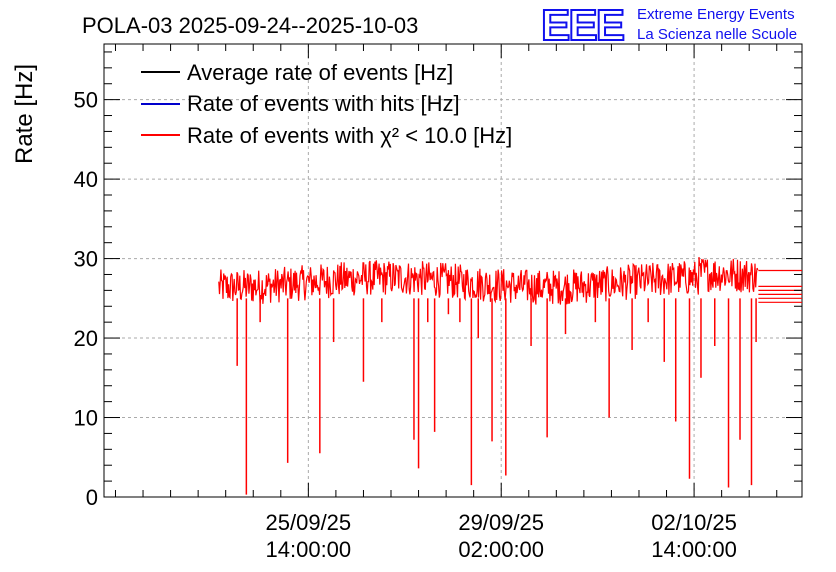 The height and width of the screenshot is (572, 836). What do you see at coordinates (582, 25) in the screenshot?
I see `eee-logo-text: EEE` at bounding box center [582, 25].